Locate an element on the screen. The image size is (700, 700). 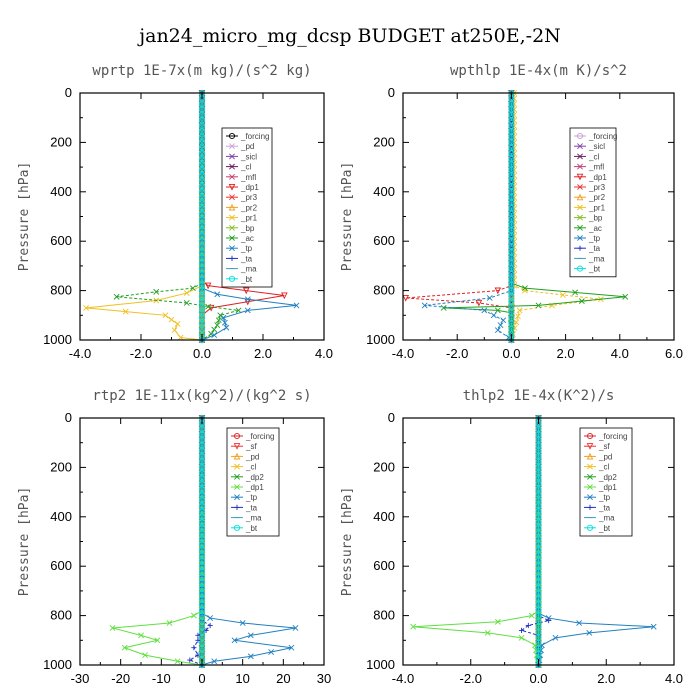
x-tick-label: -30 is located at coordinates (80, 678).